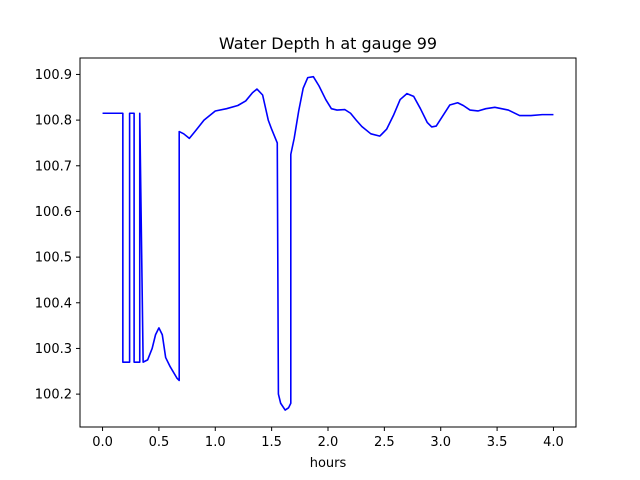  I want to click on y-tick-label: 100.8, so click(53, 121).